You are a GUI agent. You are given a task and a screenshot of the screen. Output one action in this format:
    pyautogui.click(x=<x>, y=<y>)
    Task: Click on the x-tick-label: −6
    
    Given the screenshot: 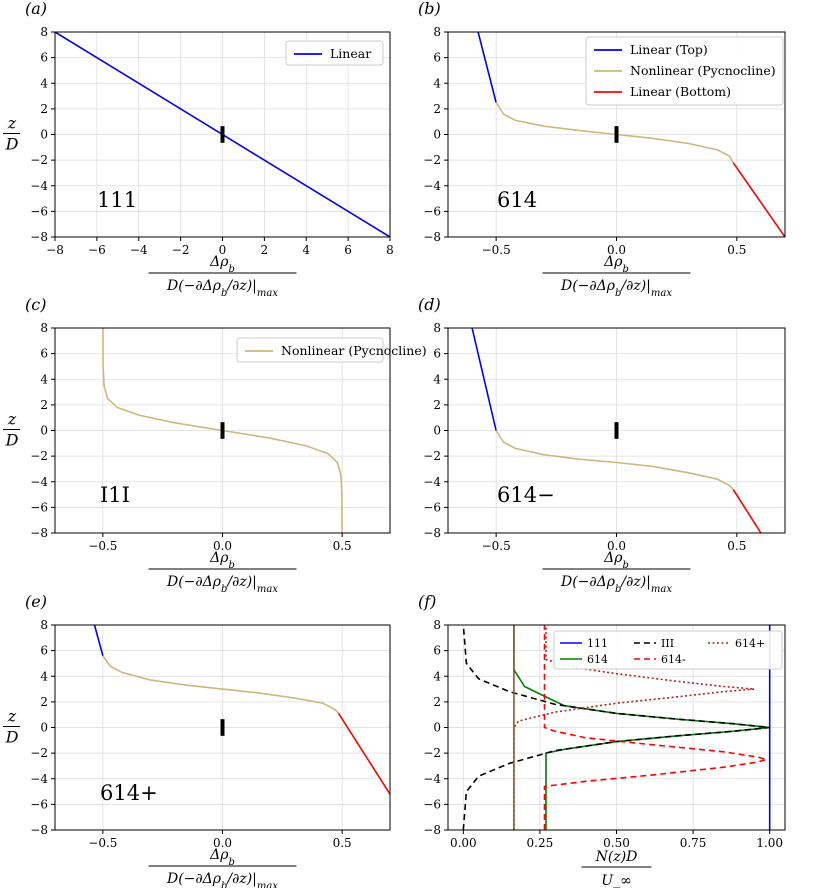 What is the action you would take?
    pyautogui.click(x=97, y=250)
    